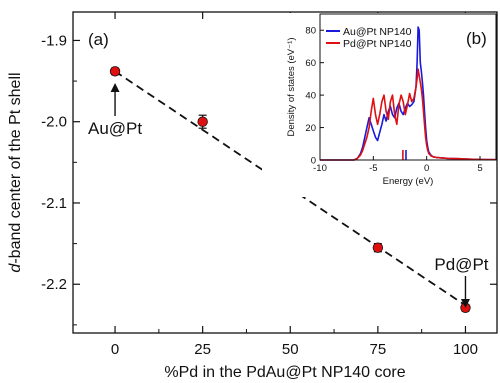 This screenshot has width=500, height=383. I want to click on panel-label-b: (b), so click(476, 38).